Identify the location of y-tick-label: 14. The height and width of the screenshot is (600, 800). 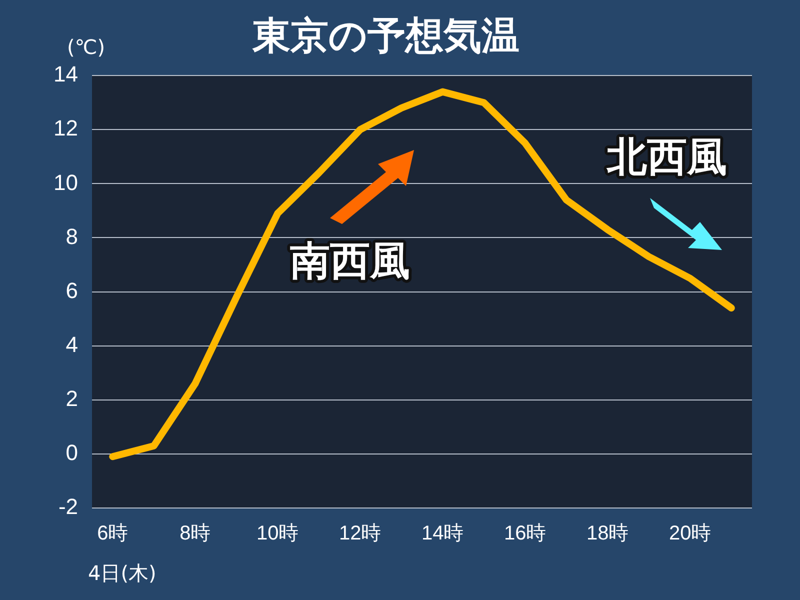
(66, 74).